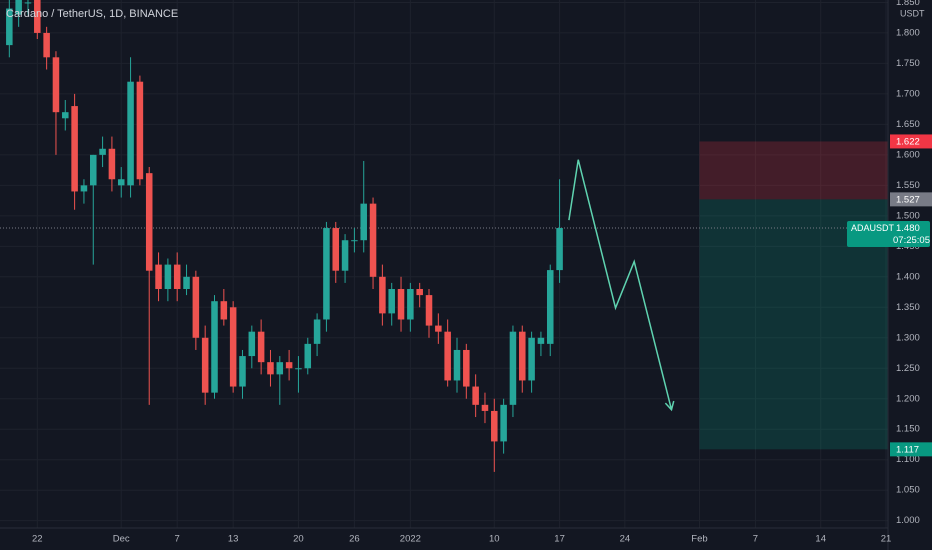  Describe the element at coordinates (908, 459) in the screenshot. I see `y-tick-label: 1.100` at that location.